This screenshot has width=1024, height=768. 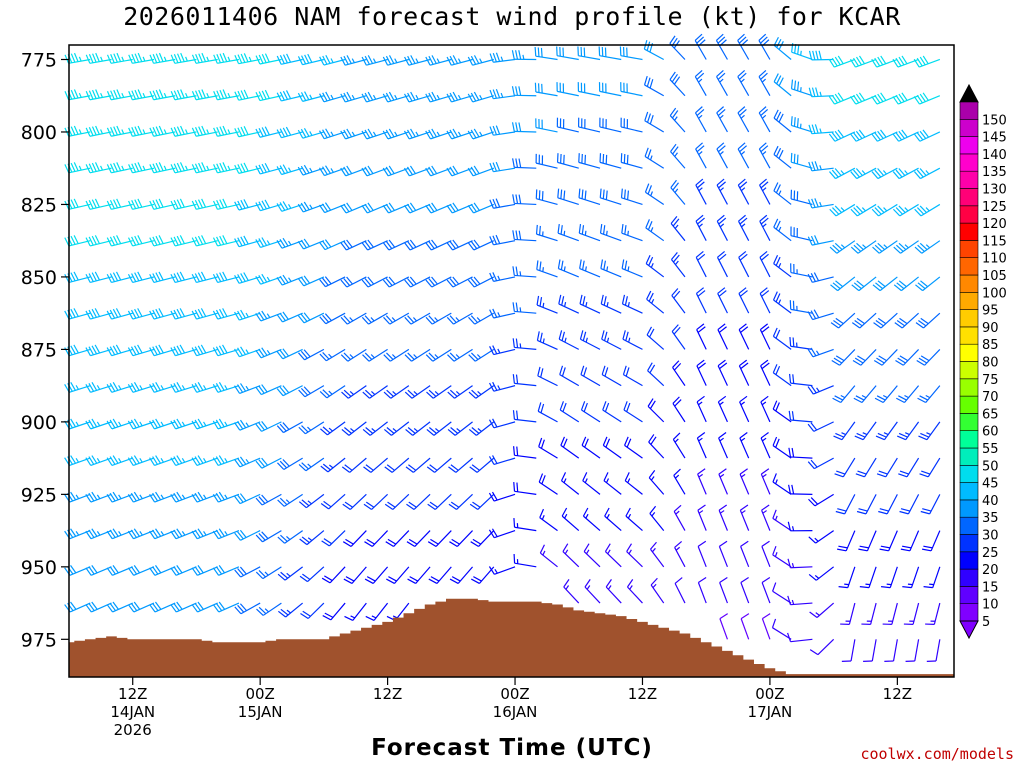 I want to click on x-tick-label: 12Z, so click(x=132, y=694).